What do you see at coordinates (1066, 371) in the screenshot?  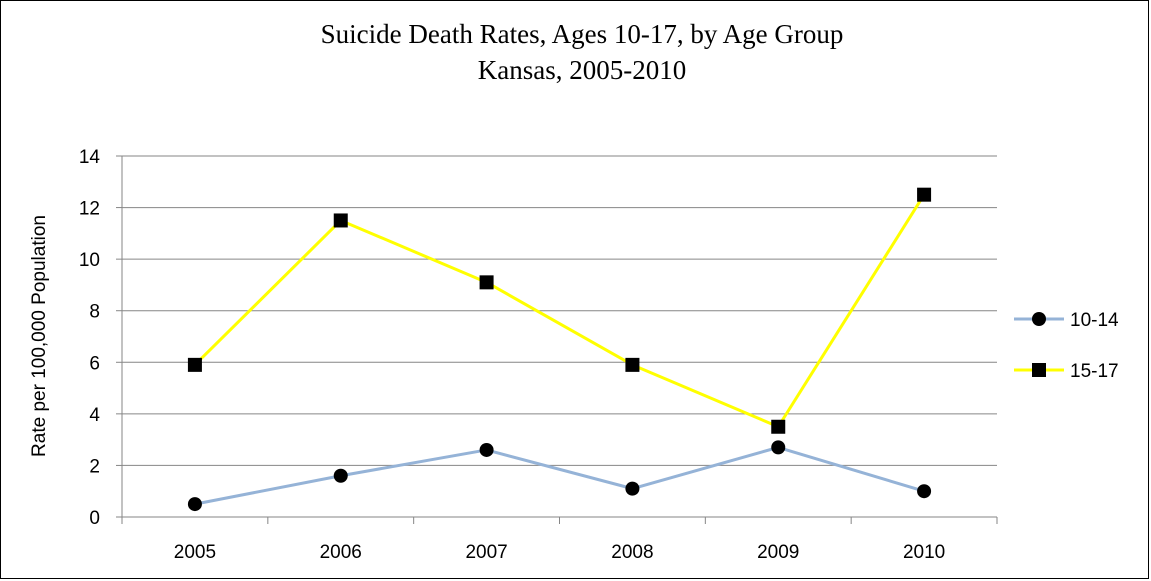 I see `legend-item-15-17: 15-17` at bounding box center [1066, 371].